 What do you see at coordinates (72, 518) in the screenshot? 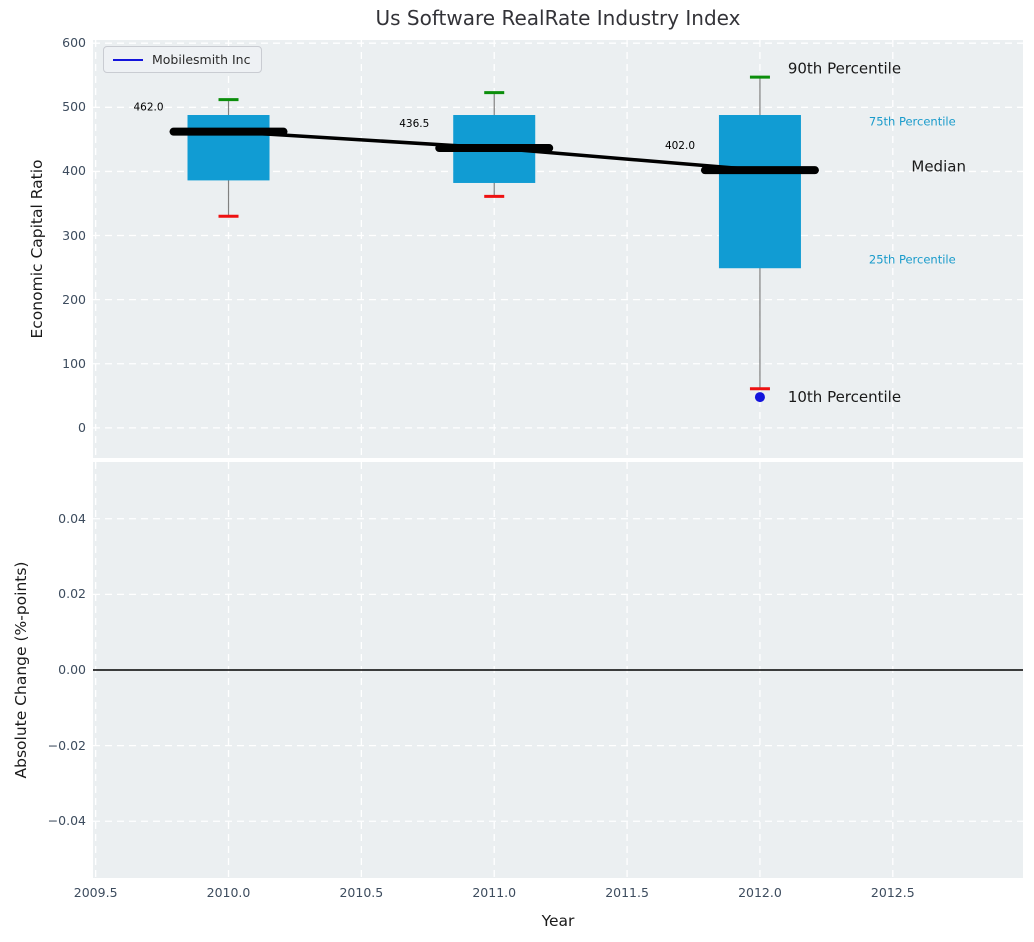
I see `y-tick-label: 0.04` at bounding box center [72, 518].